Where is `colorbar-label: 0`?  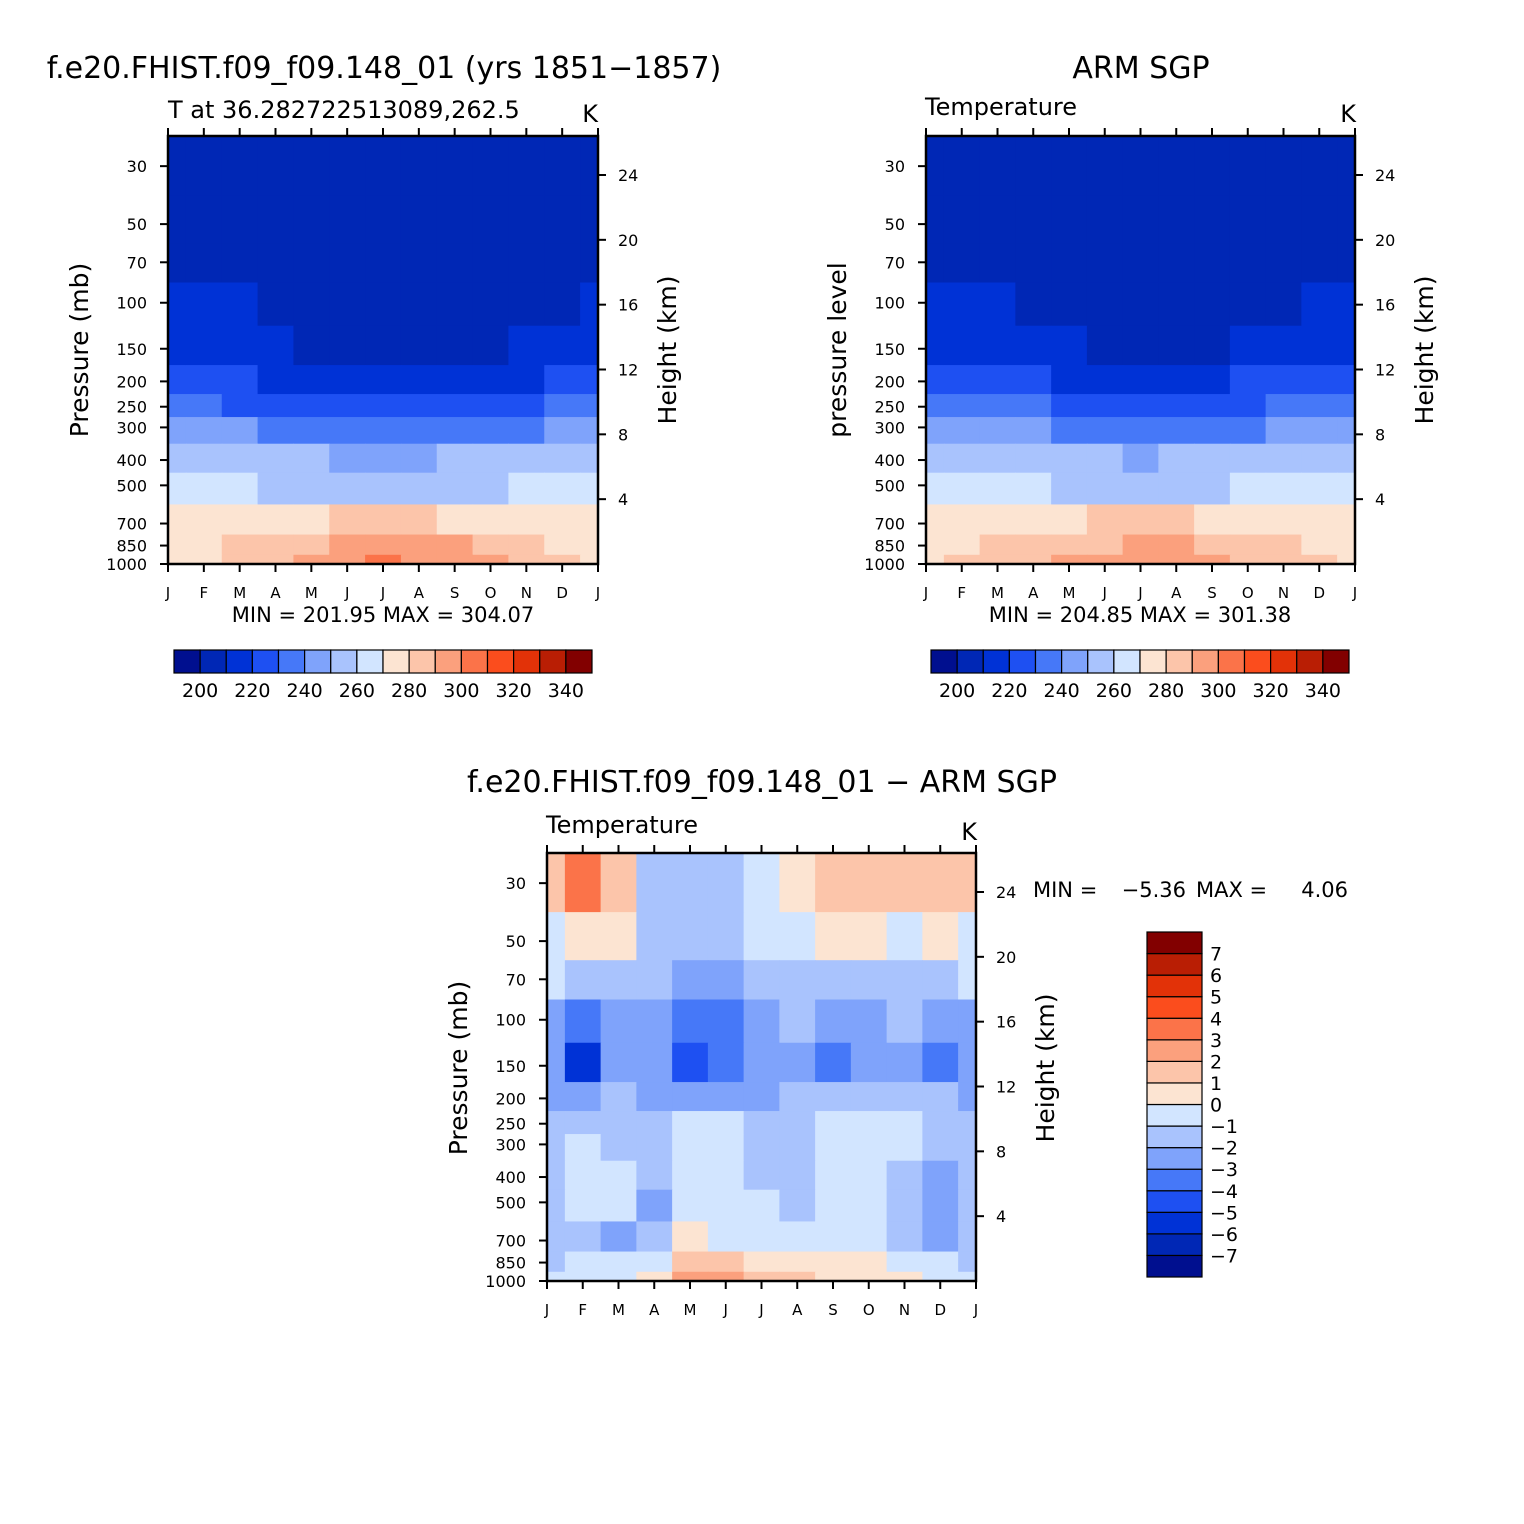 colorbar-label: 0 is located at coordinates (1216, 1106).